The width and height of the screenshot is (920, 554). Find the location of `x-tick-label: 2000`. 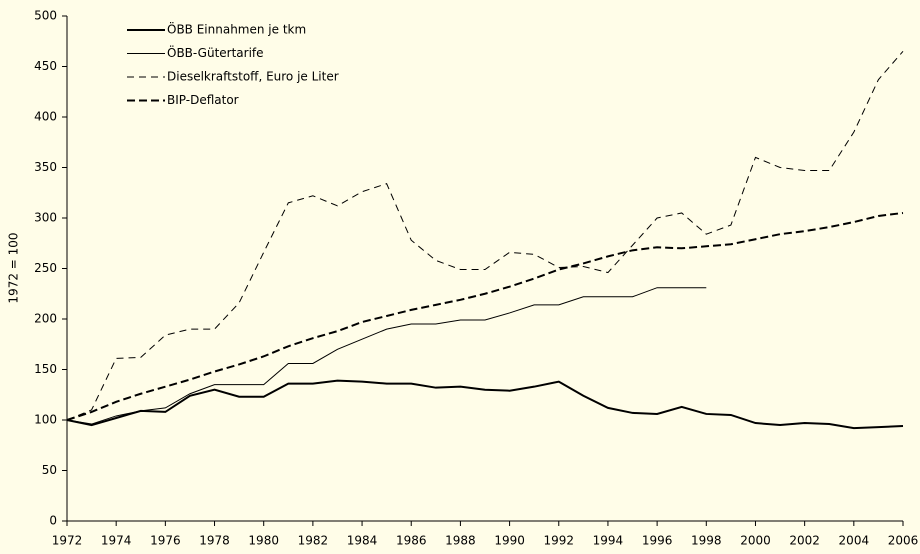

x-tick-label: 2000 is located at coordinates (755, 541).